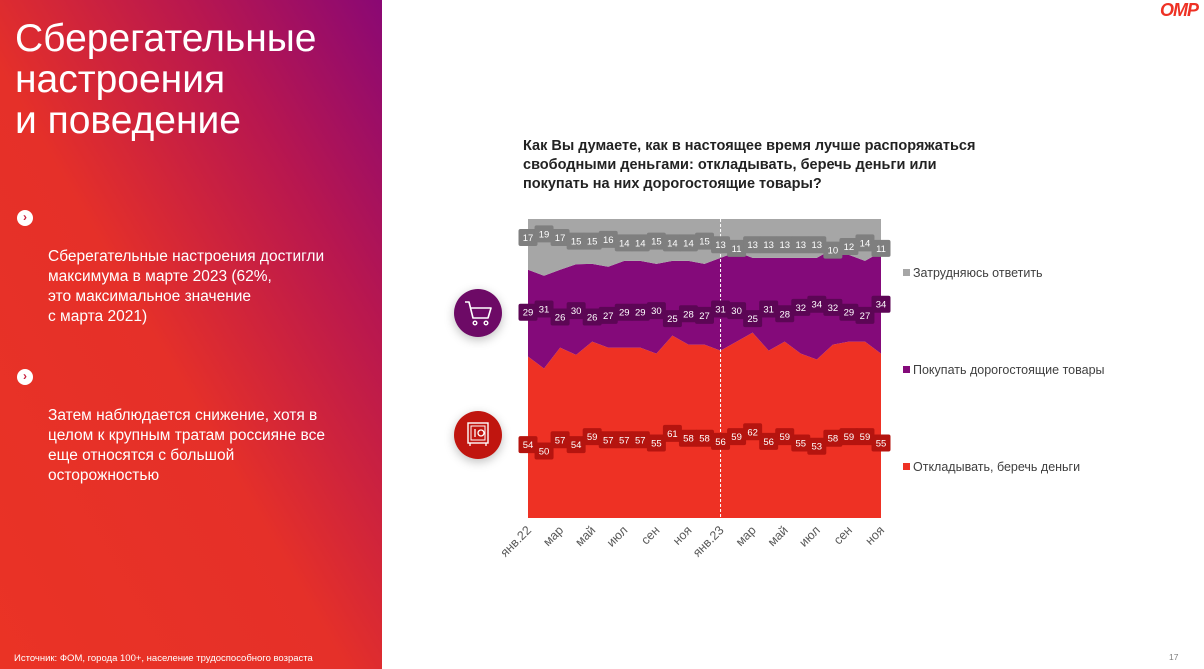  What do you see at coordinates (881, 249) in the screenshot?
I see `data-label: 11` at bounding box center [881, 249].